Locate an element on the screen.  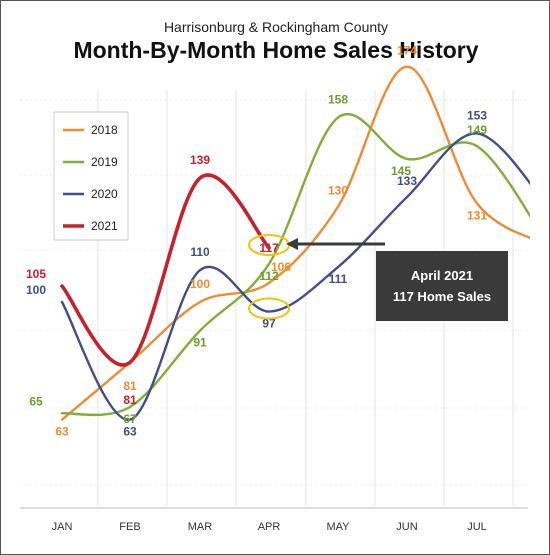
data-label-2019-jan: 65 is located at coordinates (36, 401).